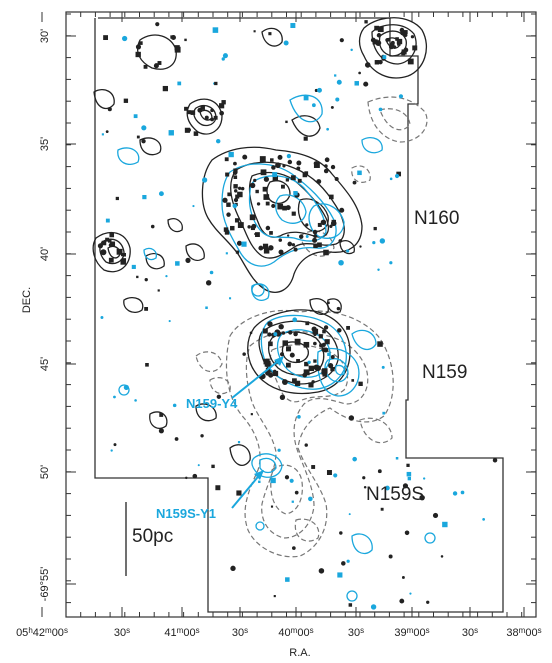  What do you see at coordinates (186, 513) in the screenshot?
I see `source-label-n159s-y1: N159S-Y1` at bounding box center [186, 513].